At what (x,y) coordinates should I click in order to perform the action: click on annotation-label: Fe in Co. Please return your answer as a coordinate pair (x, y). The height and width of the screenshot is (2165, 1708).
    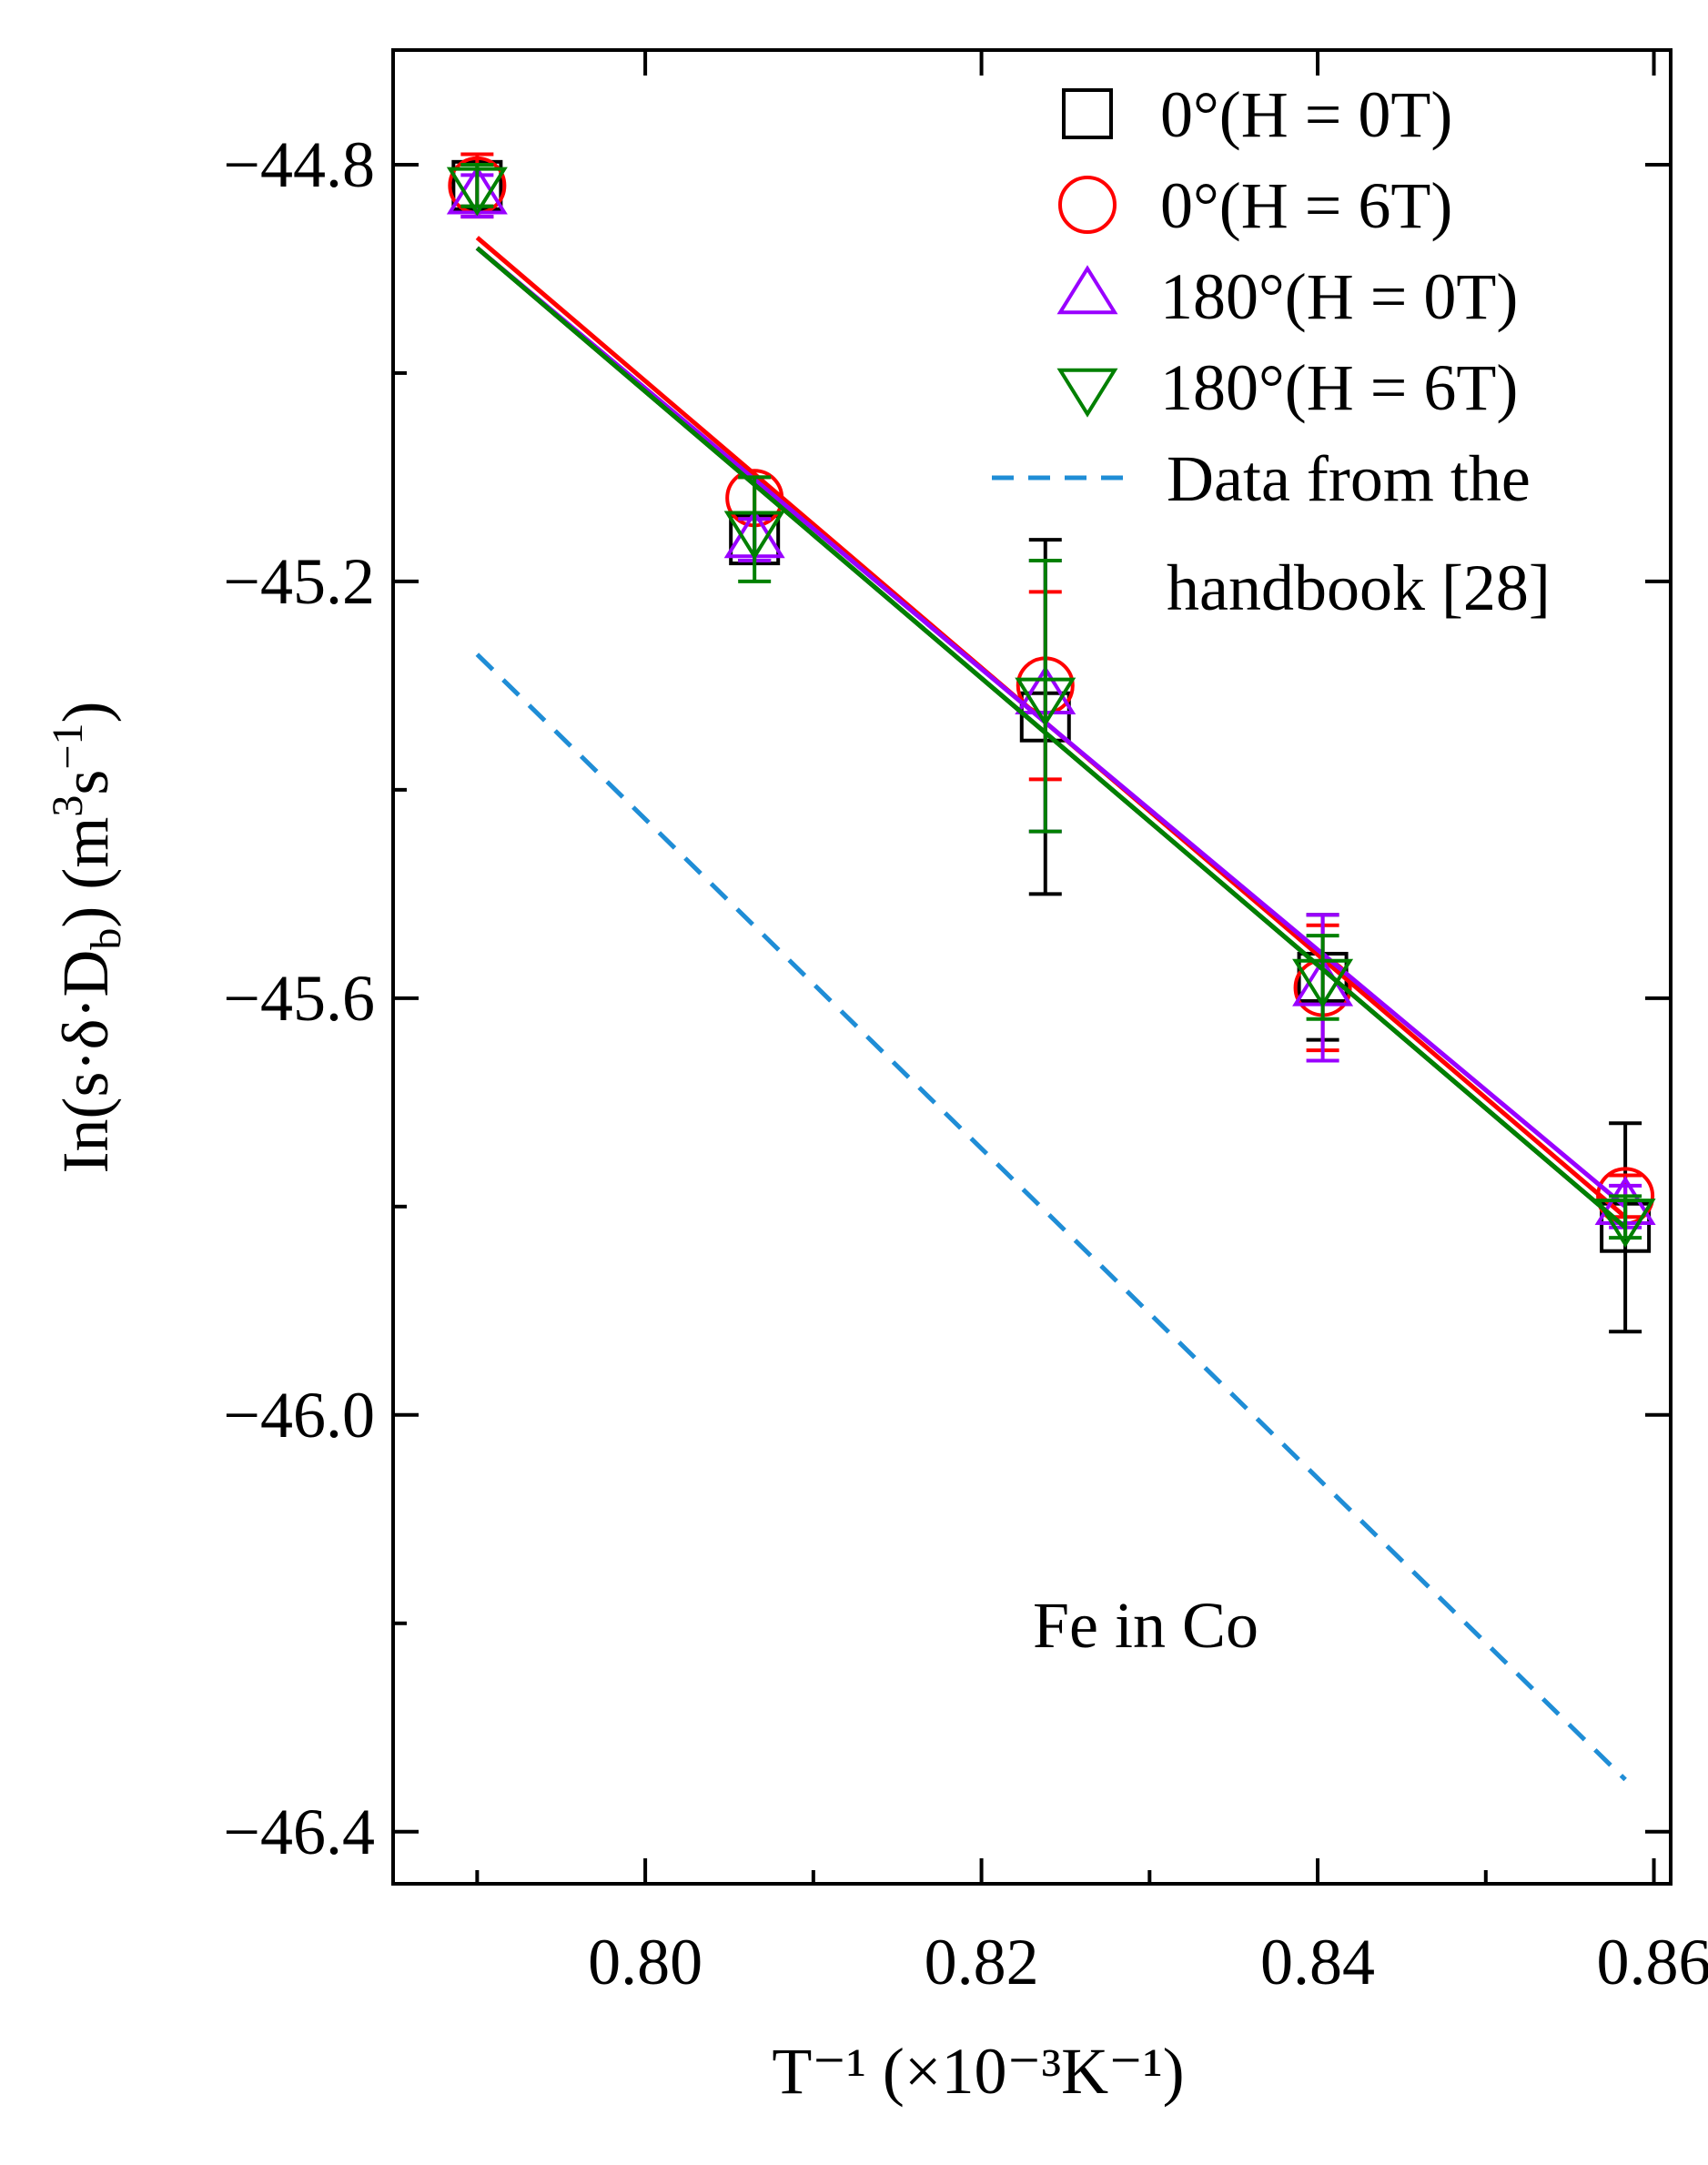
    Looking at the image, I should click on (1145, 1625).